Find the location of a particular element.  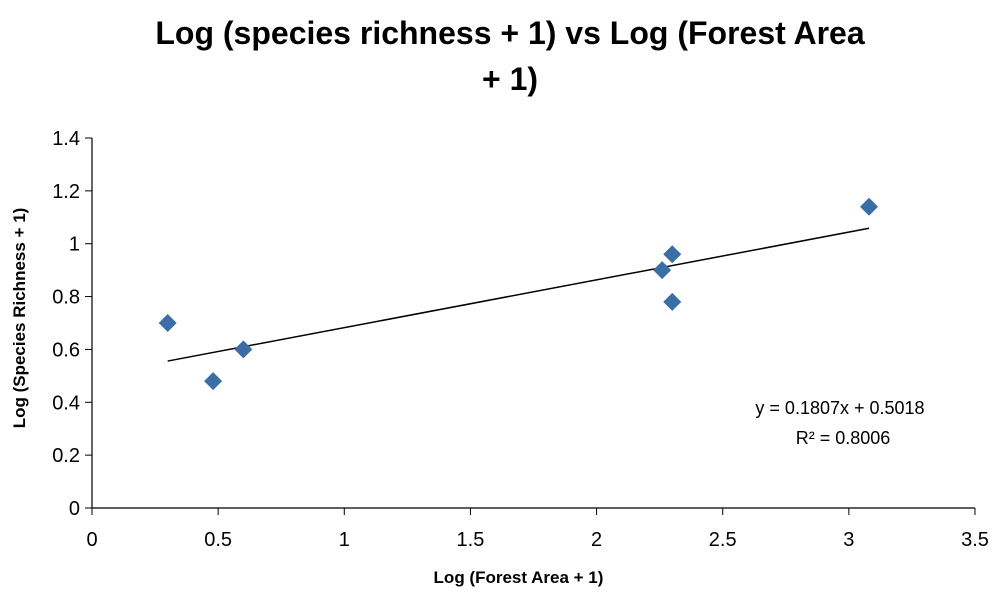

x-tick-label: 1 is located at coordinates (344, 540).